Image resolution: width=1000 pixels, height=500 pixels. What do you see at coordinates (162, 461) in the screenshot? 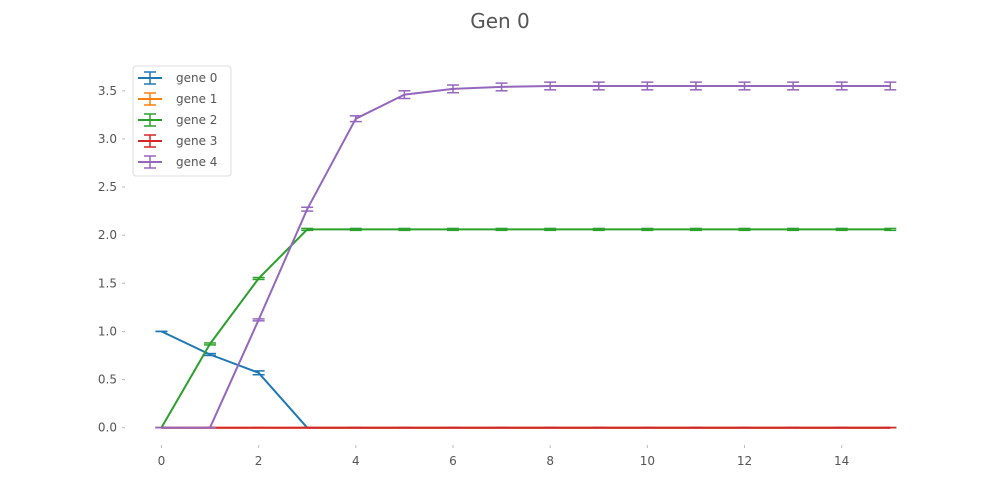
I see `x-tick-label: 0` at bounding box center [162, 461].